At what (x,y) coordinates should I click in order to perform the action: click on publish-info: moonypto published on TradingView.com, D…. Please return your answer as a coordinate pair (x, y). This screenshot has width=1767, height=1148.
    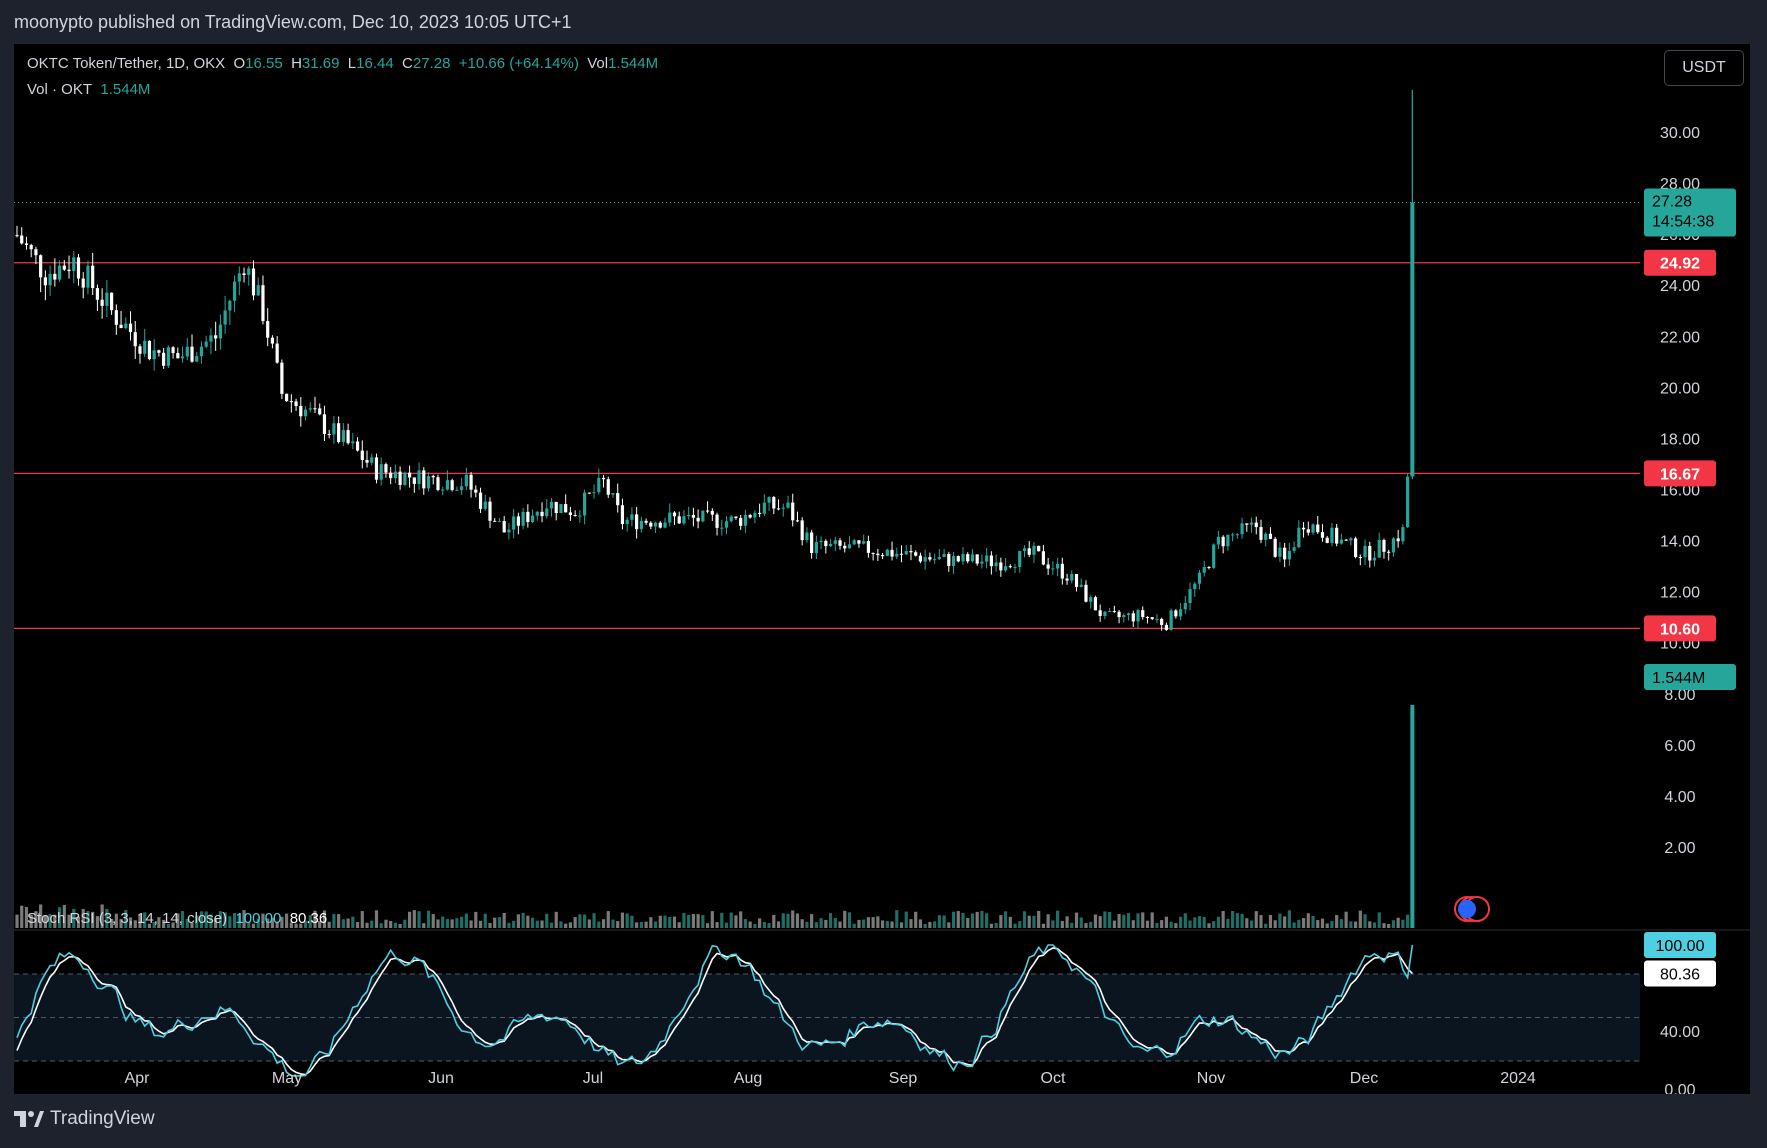
    Looking at the image, I should click on (293, 22).